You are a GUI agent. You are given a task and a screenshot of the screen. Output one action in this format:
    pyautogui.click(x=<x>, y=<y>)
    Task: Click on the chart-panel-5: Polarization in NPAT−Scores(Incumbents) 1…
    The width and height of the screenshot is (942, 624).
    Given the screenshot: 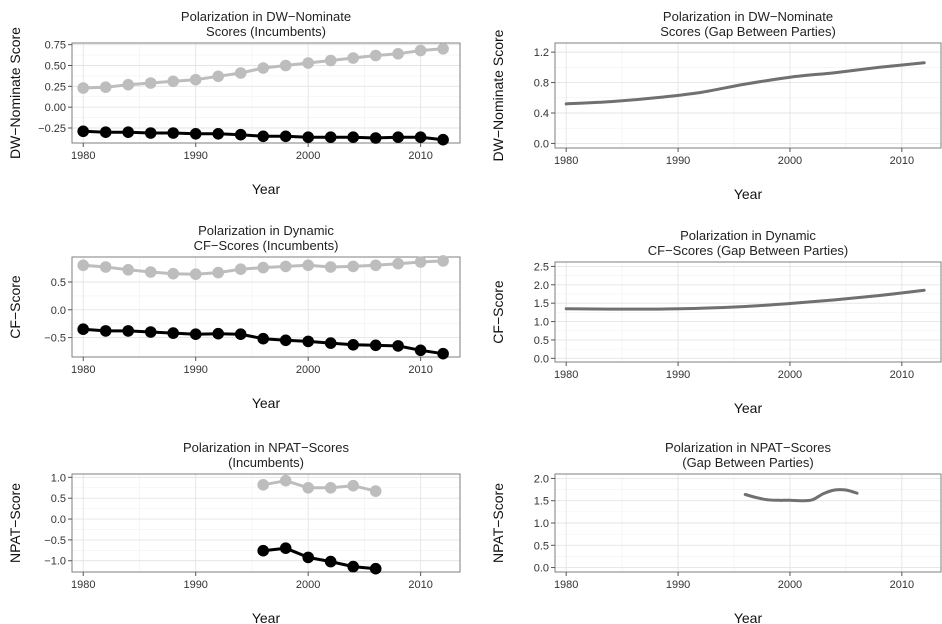 What is the action you would take?
    pyautogui.click(x=234, y=532)
    